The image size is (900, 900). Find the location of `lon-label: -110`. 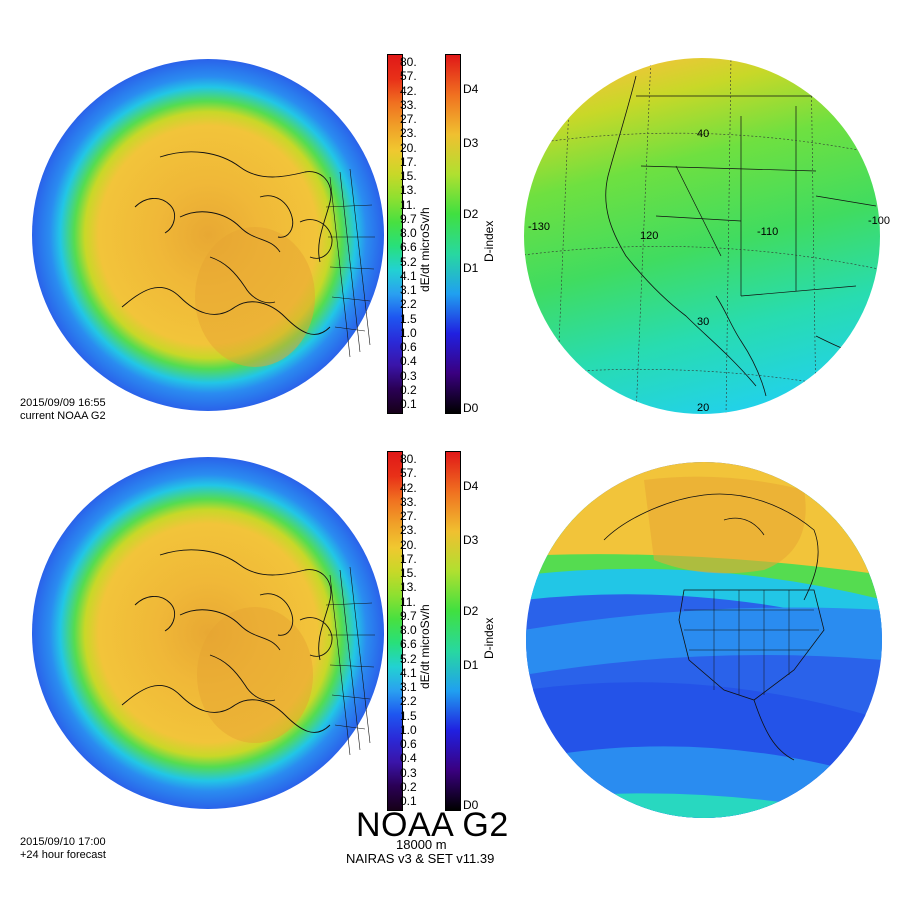

lon-label: -110 is located at coordinates (768, 232).